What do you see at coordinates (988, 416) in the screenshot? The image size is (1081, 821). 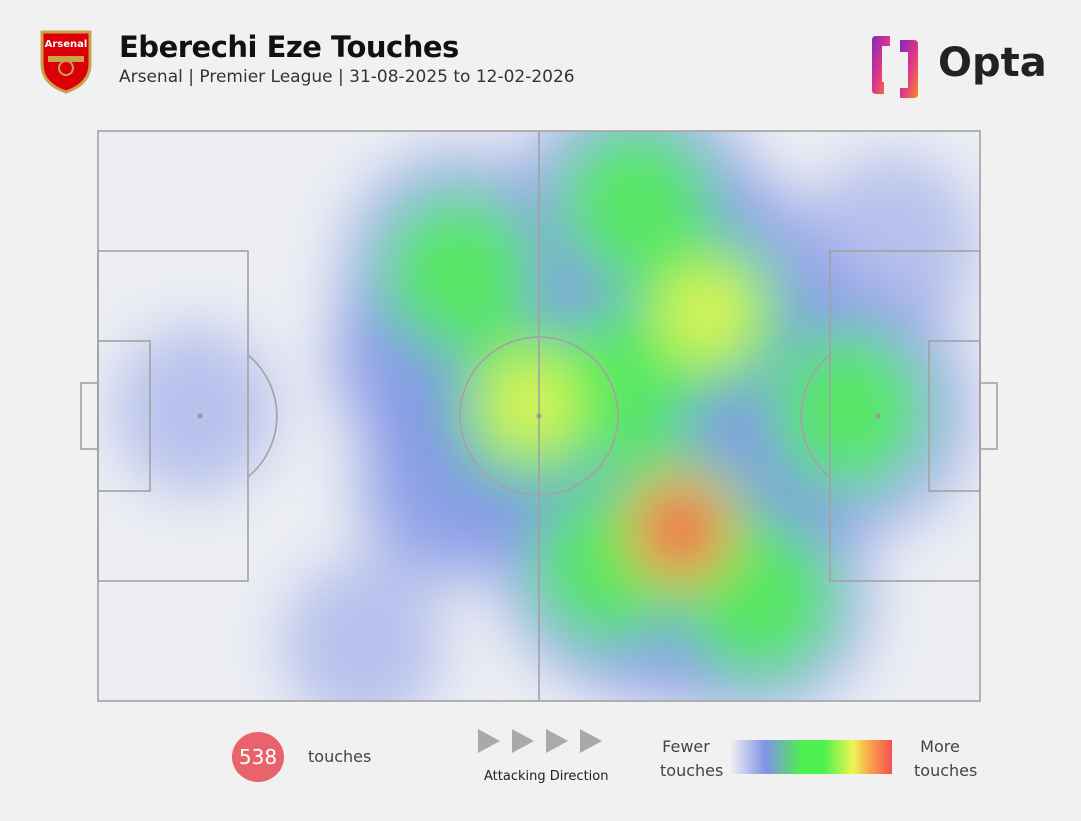 I see `right-goal` at bounding box center [988, 416].